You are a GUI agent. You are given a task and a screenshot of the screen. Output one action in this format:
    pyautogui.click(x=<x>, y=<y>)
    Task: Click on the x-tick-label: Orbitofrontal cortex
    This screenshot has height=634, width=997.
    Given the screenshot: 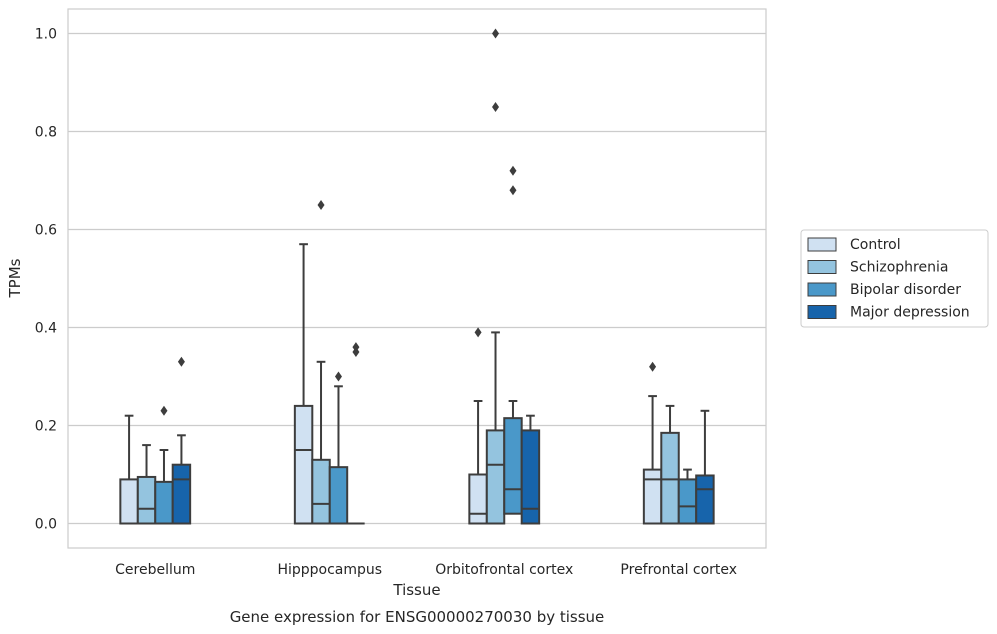 What is the action you would take?
    pyautogui.click(x=504, y=570)
    